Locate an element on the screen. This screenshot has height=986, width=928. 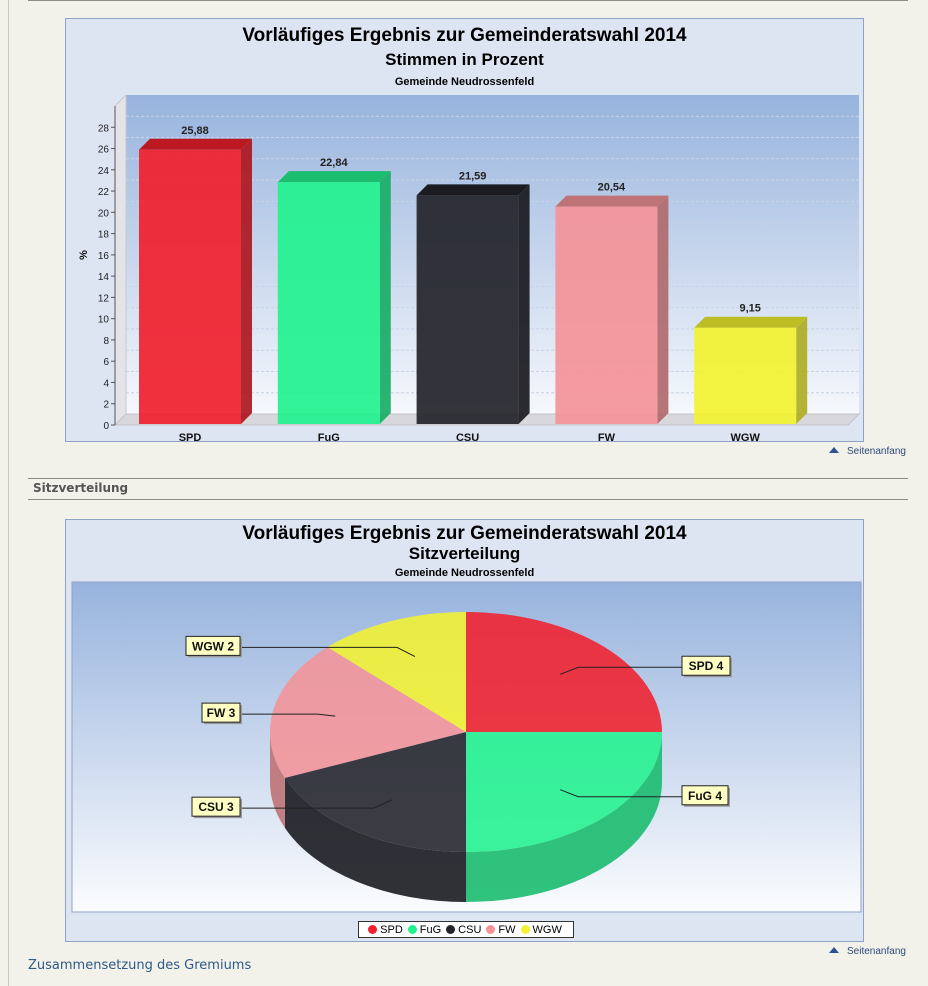
y-tick-label: 12 is located at coordinates (104, 298).